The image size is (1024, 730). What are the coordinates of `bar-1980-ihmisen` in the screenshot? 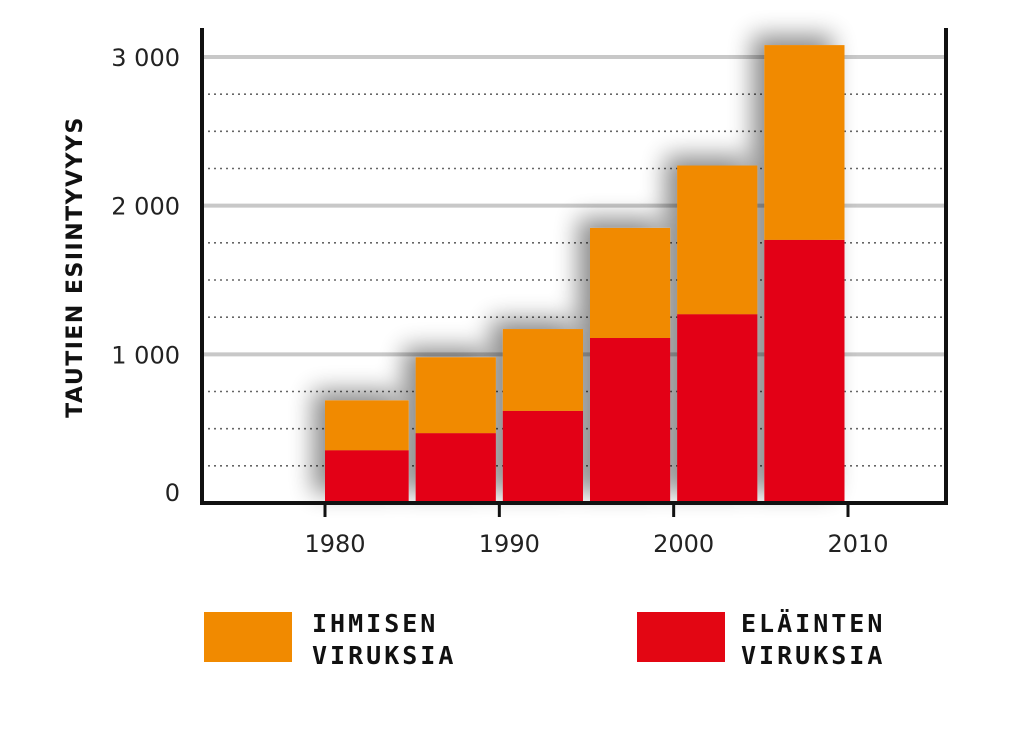 It's located at (367, 425).